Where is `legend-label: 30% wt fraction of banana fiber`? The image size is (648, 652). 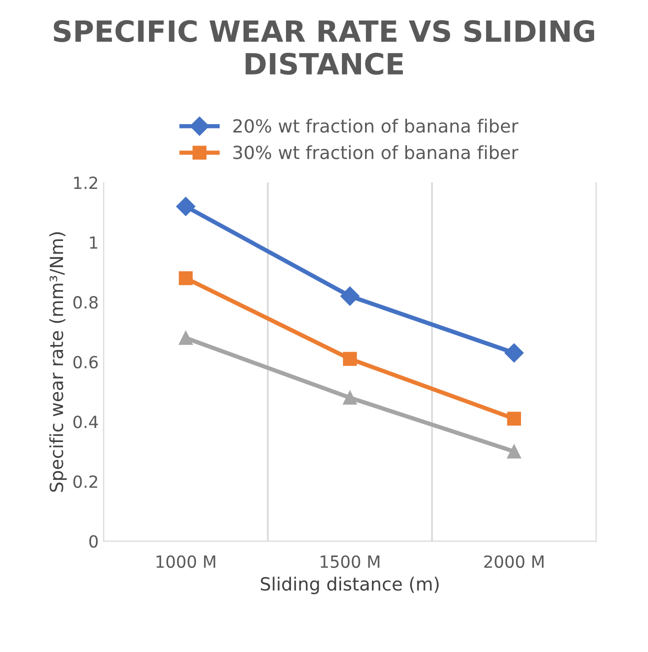 legend-label: 30% wt fraction of banana fiber is located at coordinates (375, 152).